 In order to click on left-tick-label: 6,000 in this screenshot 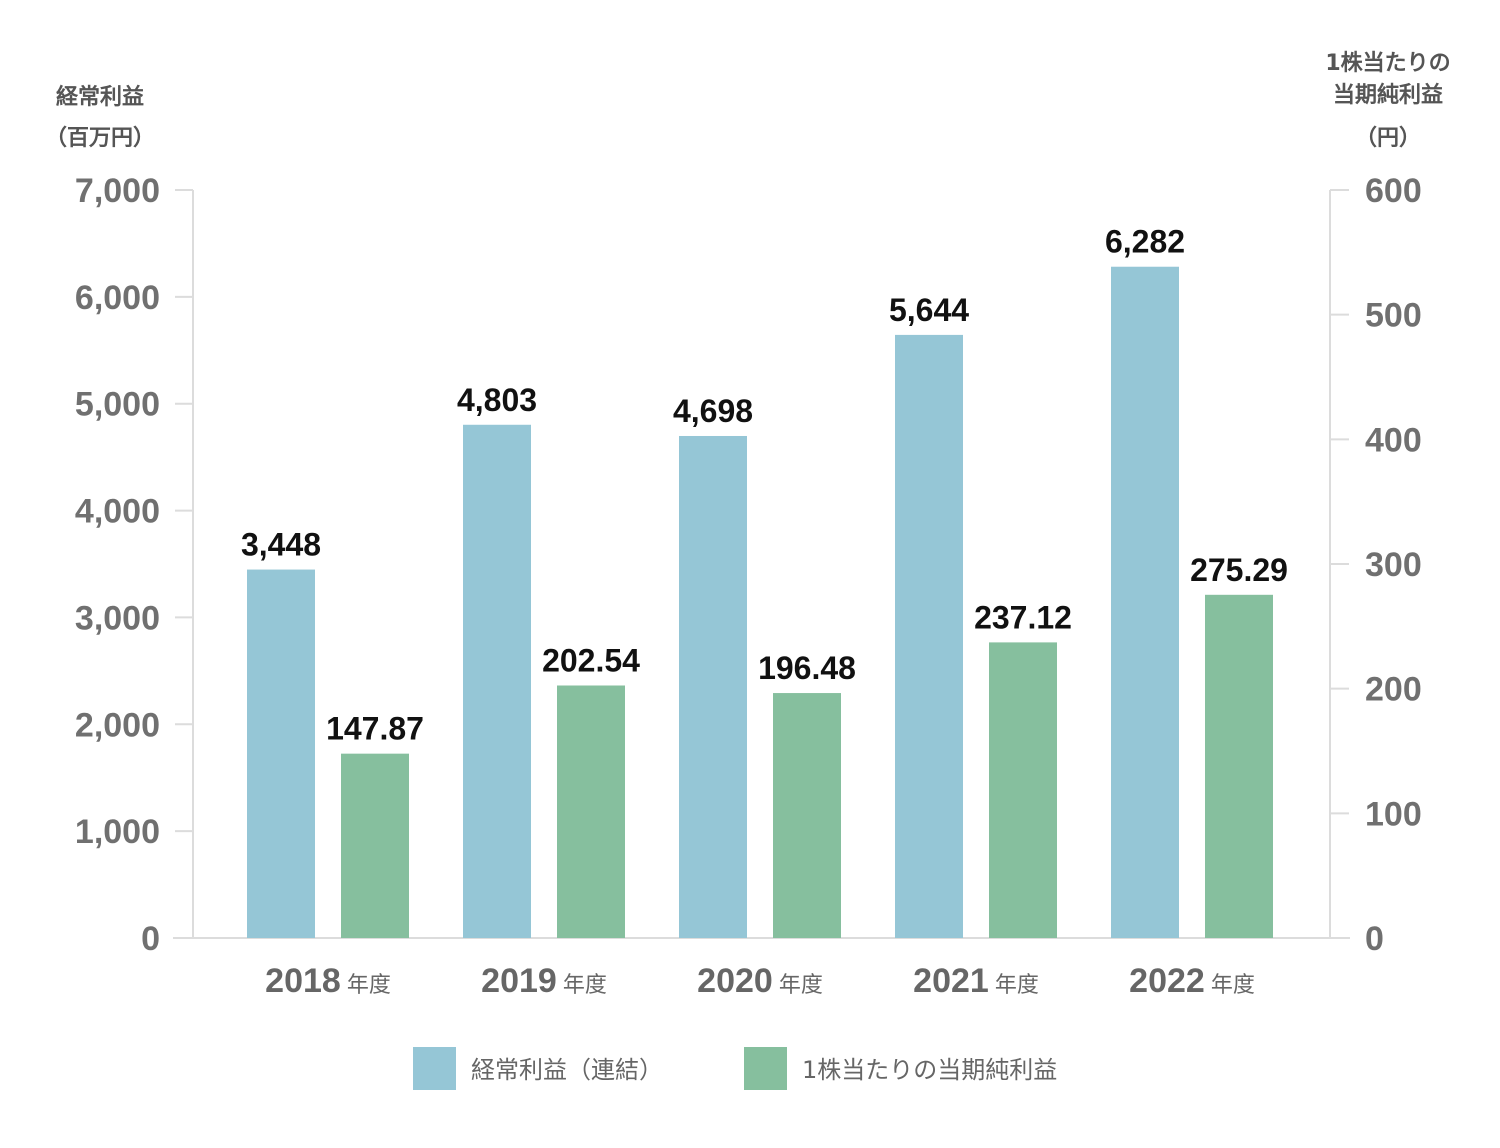, I will do `click(117, 298)`.